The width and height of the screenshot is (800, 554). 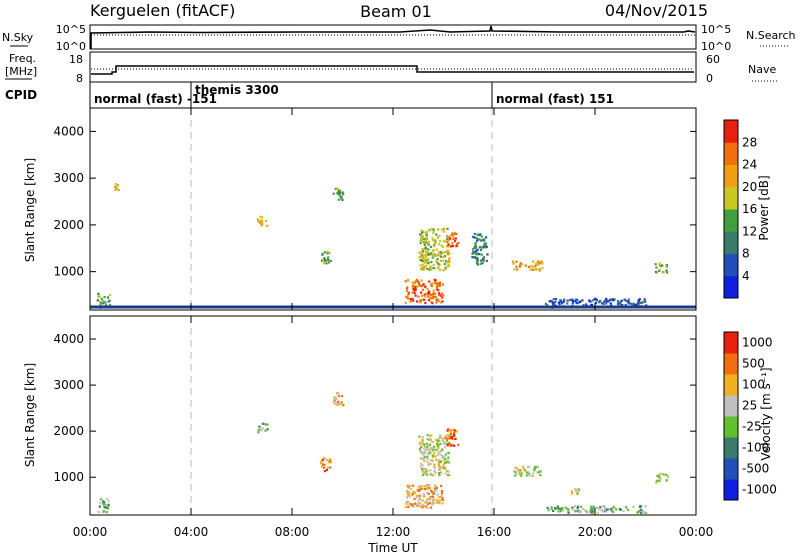 I want to click on velocity-cbar-tick: -1000, so click(x=759, y=490).